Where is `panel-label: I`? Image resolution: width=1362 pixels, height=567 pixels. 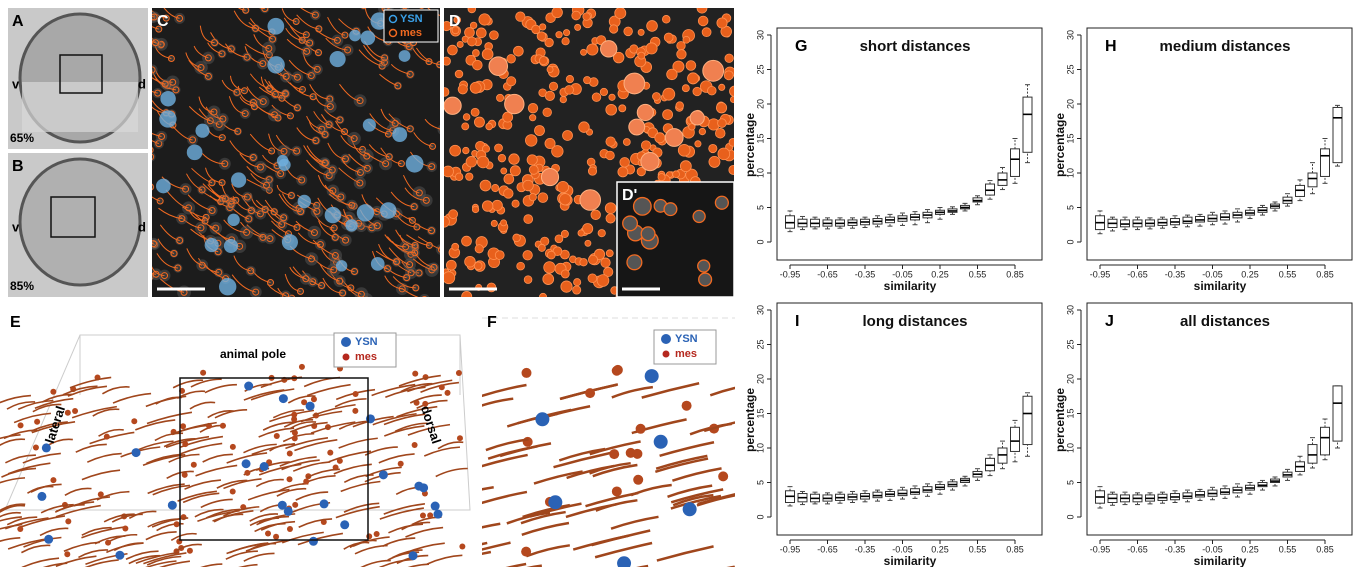
panel-label: I is located at coordinates (797, 321).